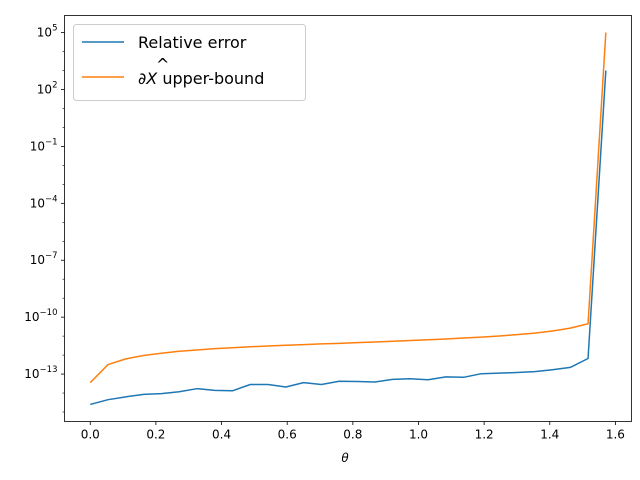  What do you see at coordinates (484, 435) in the screenshot?
I see `x-tick-label: 1.2` at bounding box center [484, 435].